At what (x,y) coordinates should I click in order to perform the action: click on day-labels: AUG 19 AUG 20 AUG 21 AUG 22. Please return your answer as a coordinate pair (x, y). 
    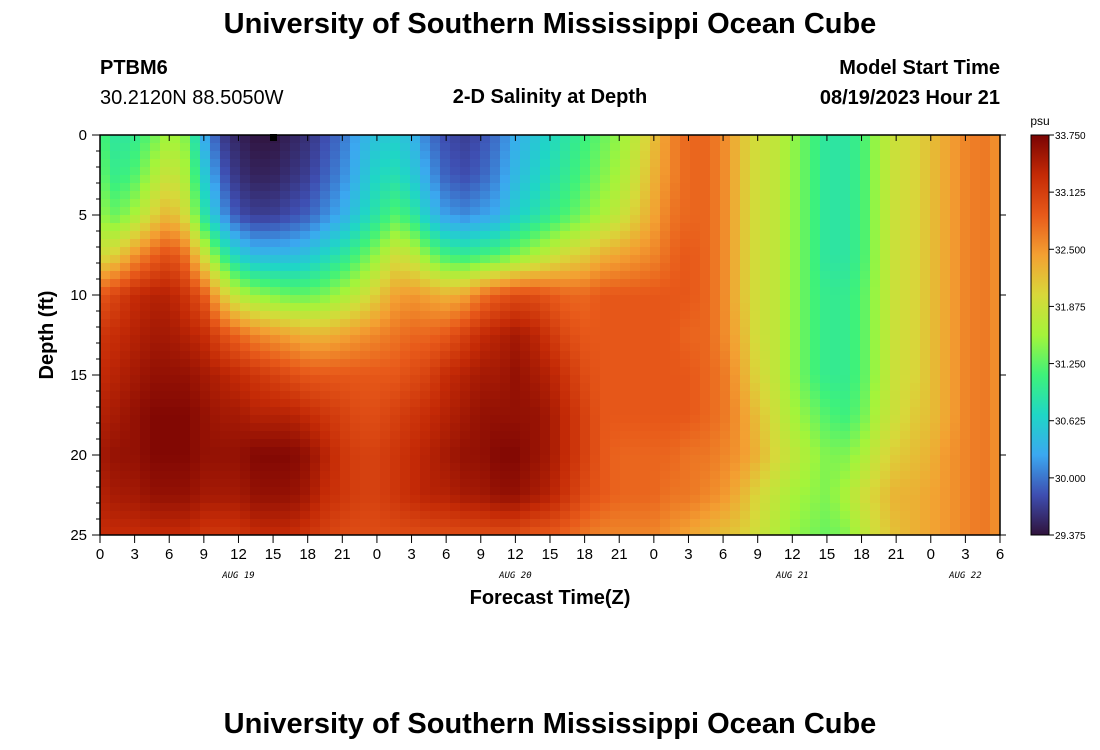
    Looking at the image, I should click on (601, 576).